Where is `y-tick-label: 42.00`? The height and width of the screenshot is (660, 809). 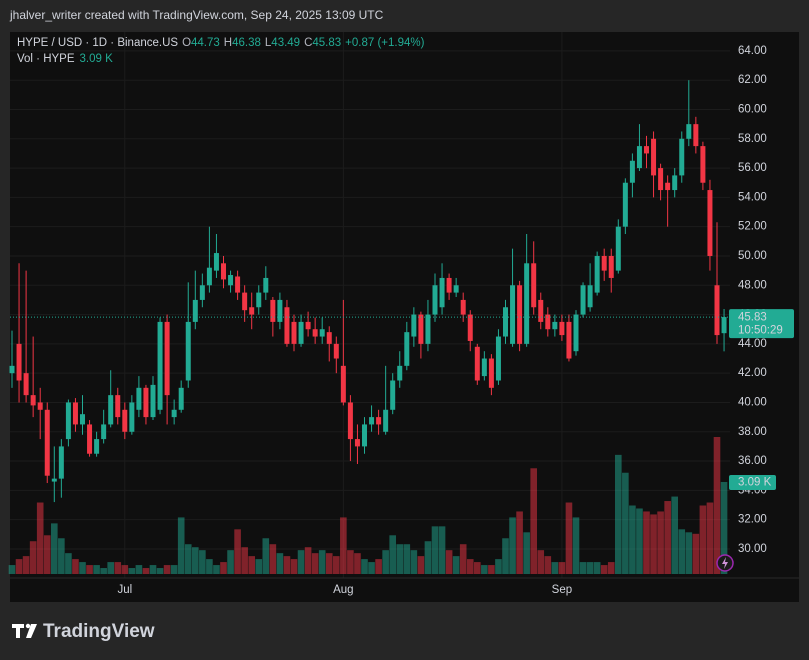 y-tick-label: 42.00 is located at coordinates (752, 373).